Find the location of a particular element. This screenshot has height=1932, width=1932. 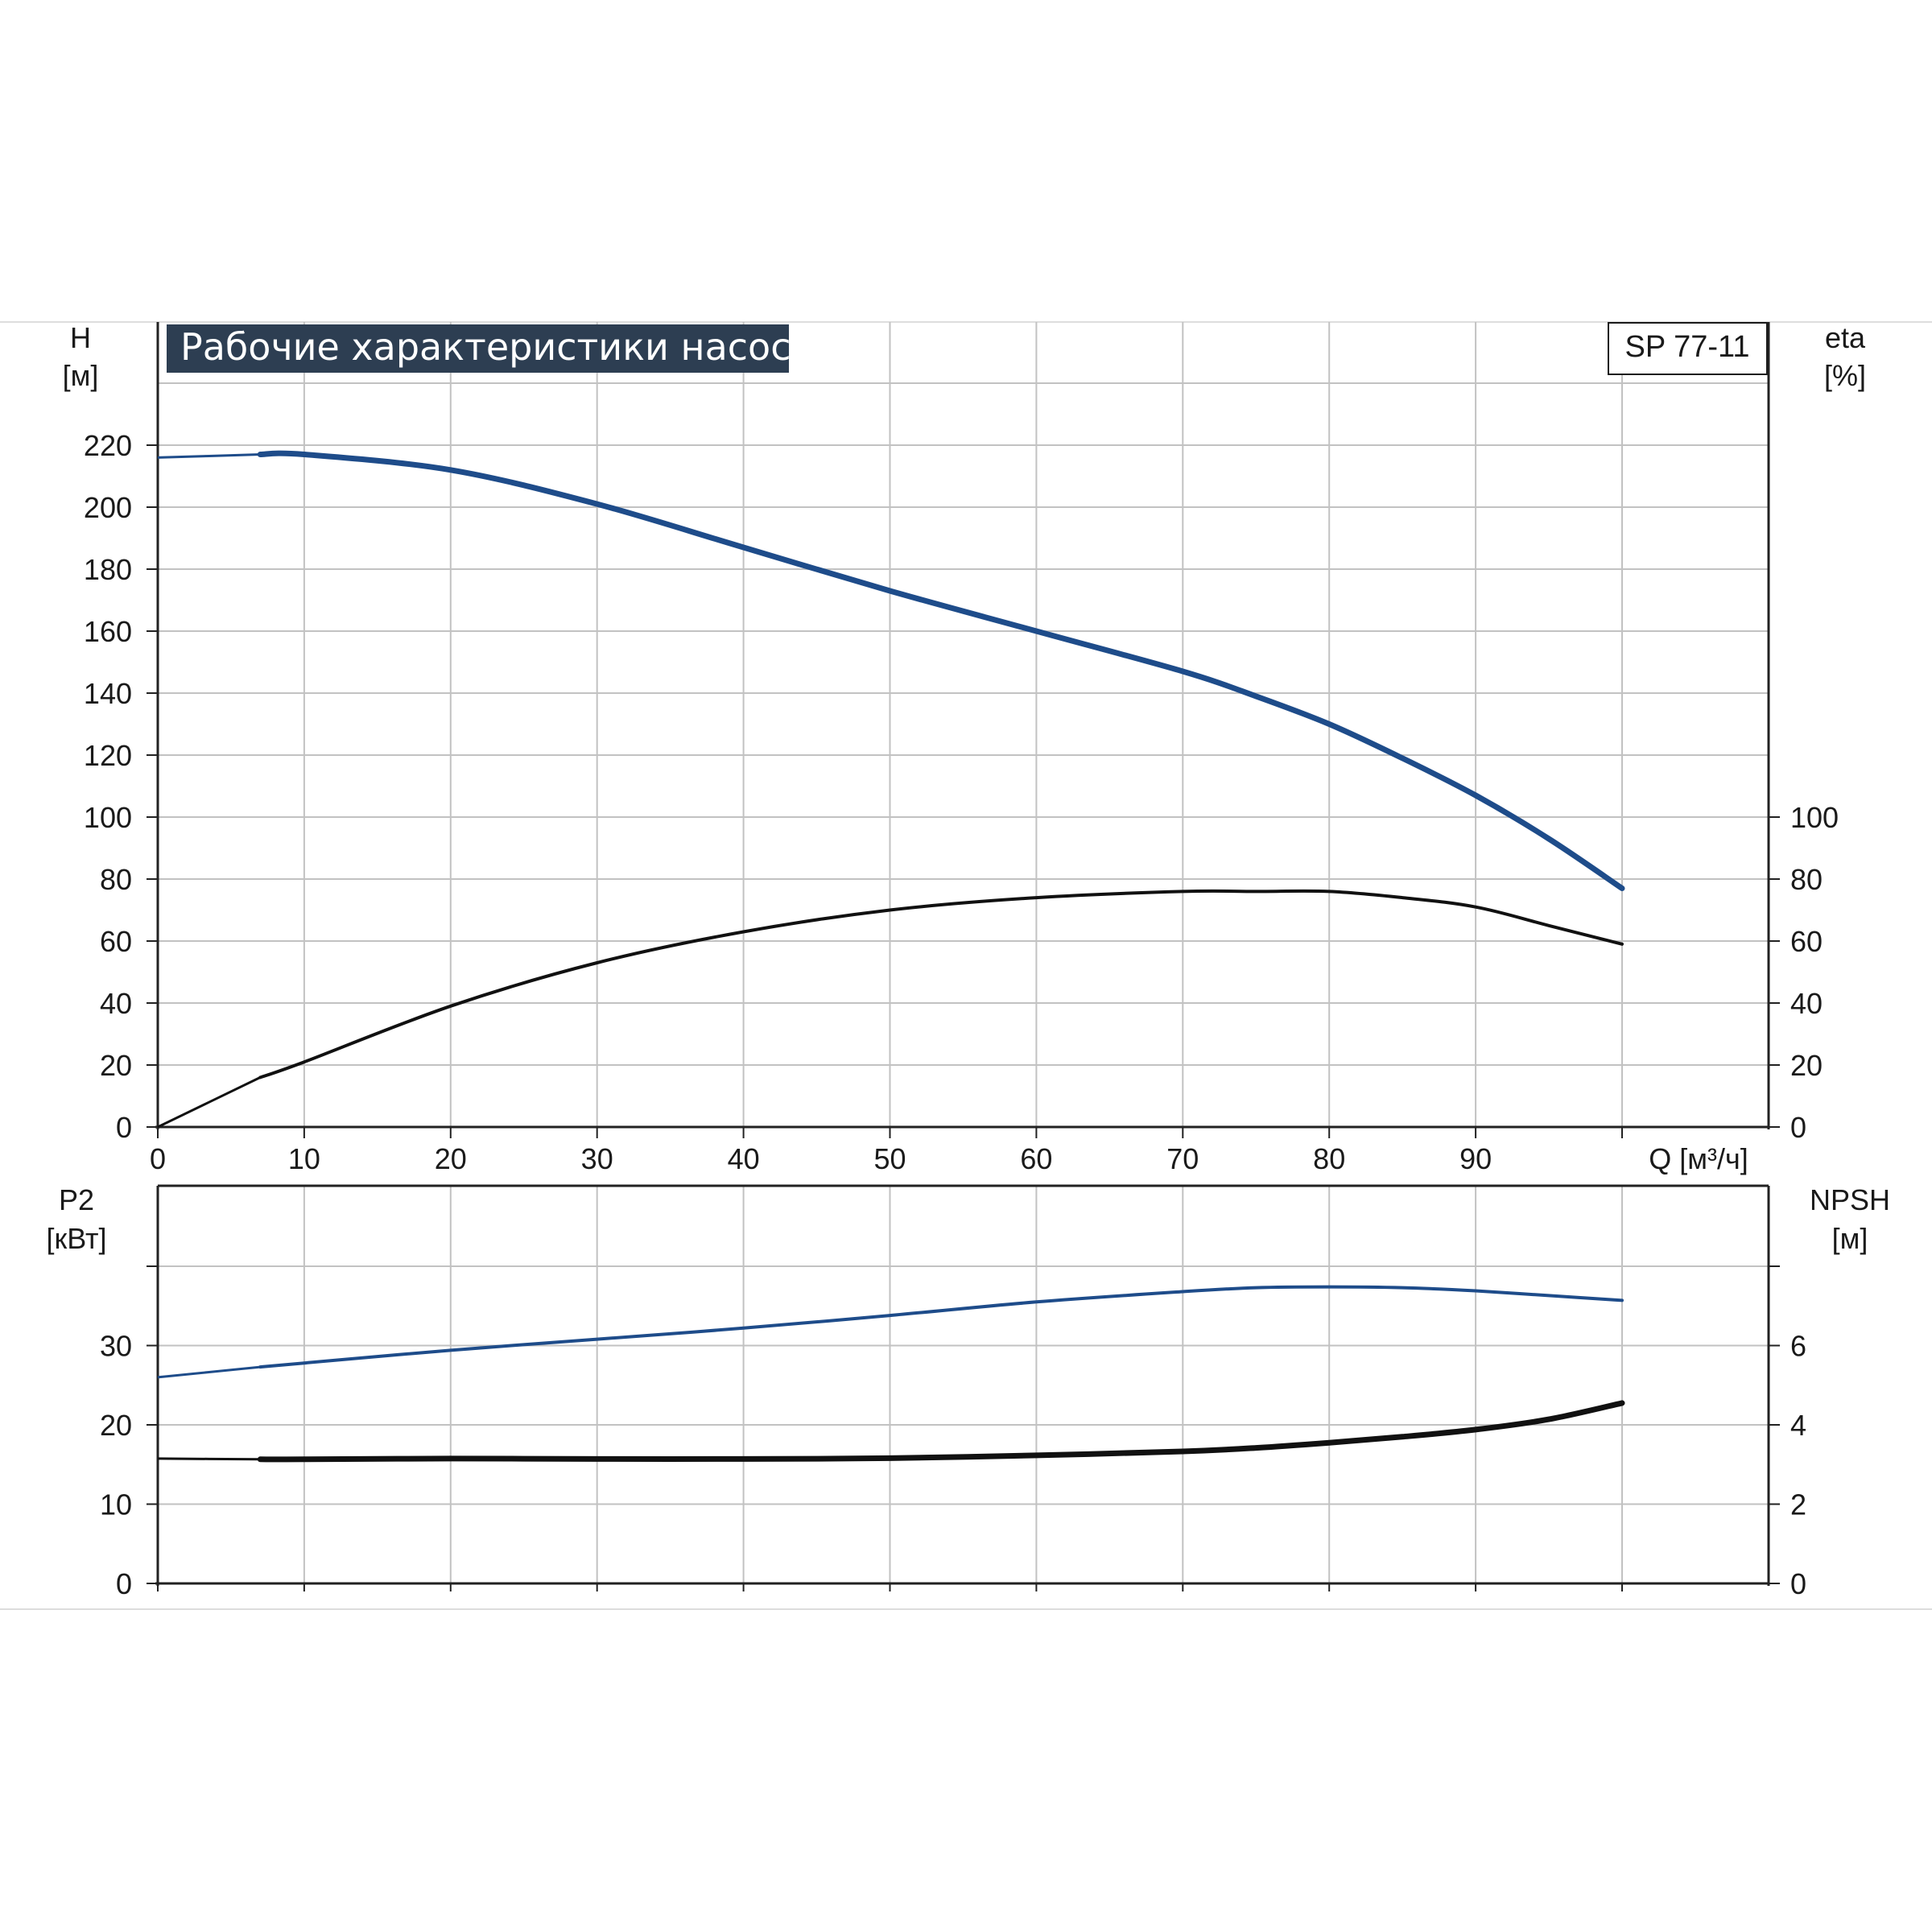

top-right-tick-label: 100 is located at coordinates (1814, 817).